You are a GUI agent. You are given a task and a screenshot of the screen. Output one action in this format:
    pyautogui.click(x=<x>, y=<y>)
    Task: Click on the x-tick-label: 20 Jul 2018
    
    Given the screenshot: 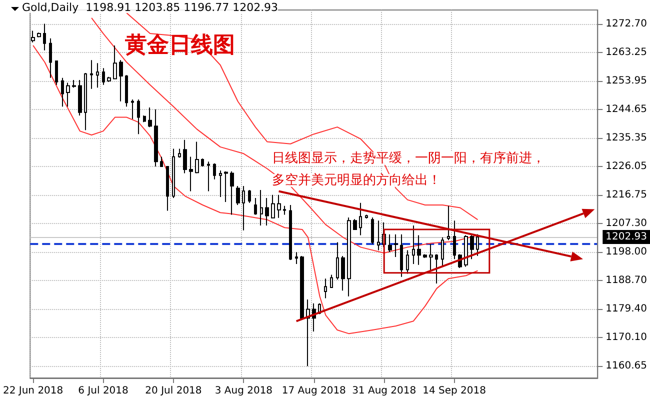 What is the action you would take?
    pyautogui.click(x=173, y=391)
    